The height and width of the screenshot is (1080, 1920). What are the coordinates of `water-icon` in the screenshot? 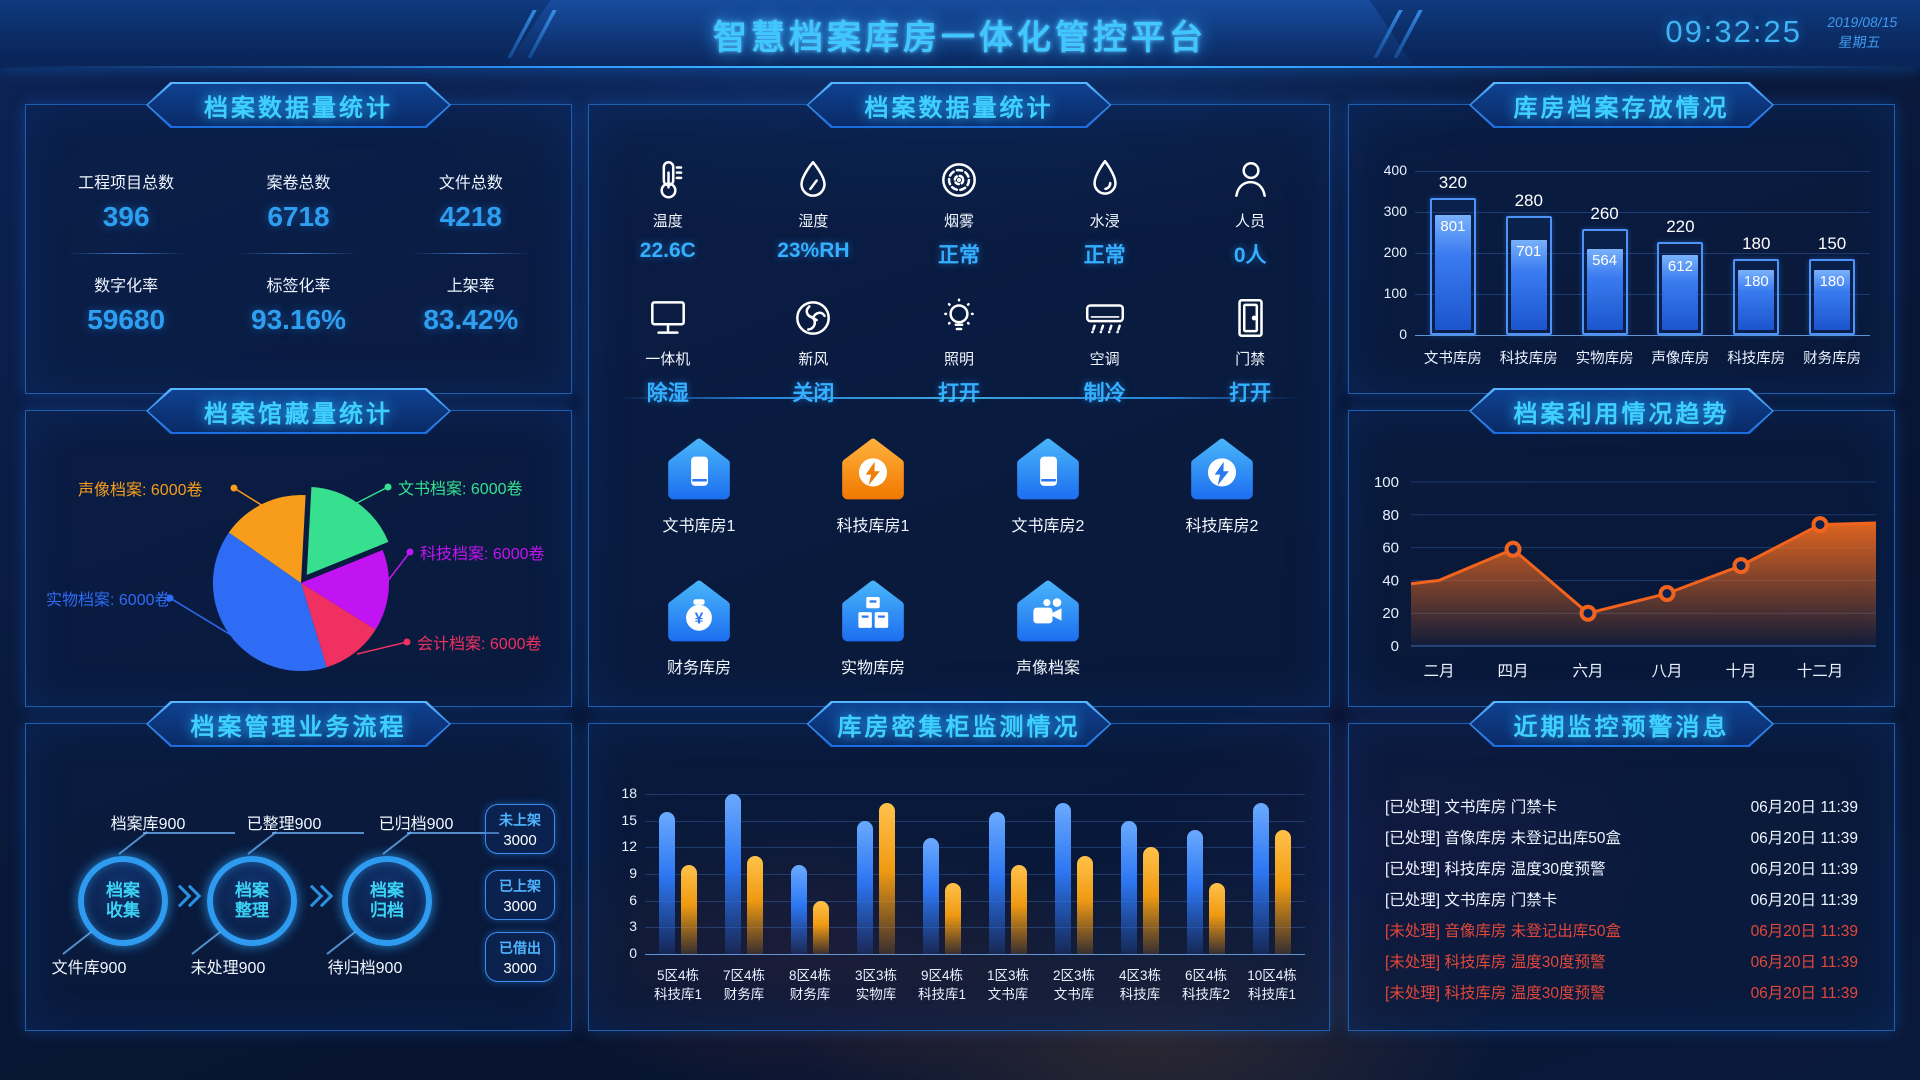 It's located at (1105, 180).